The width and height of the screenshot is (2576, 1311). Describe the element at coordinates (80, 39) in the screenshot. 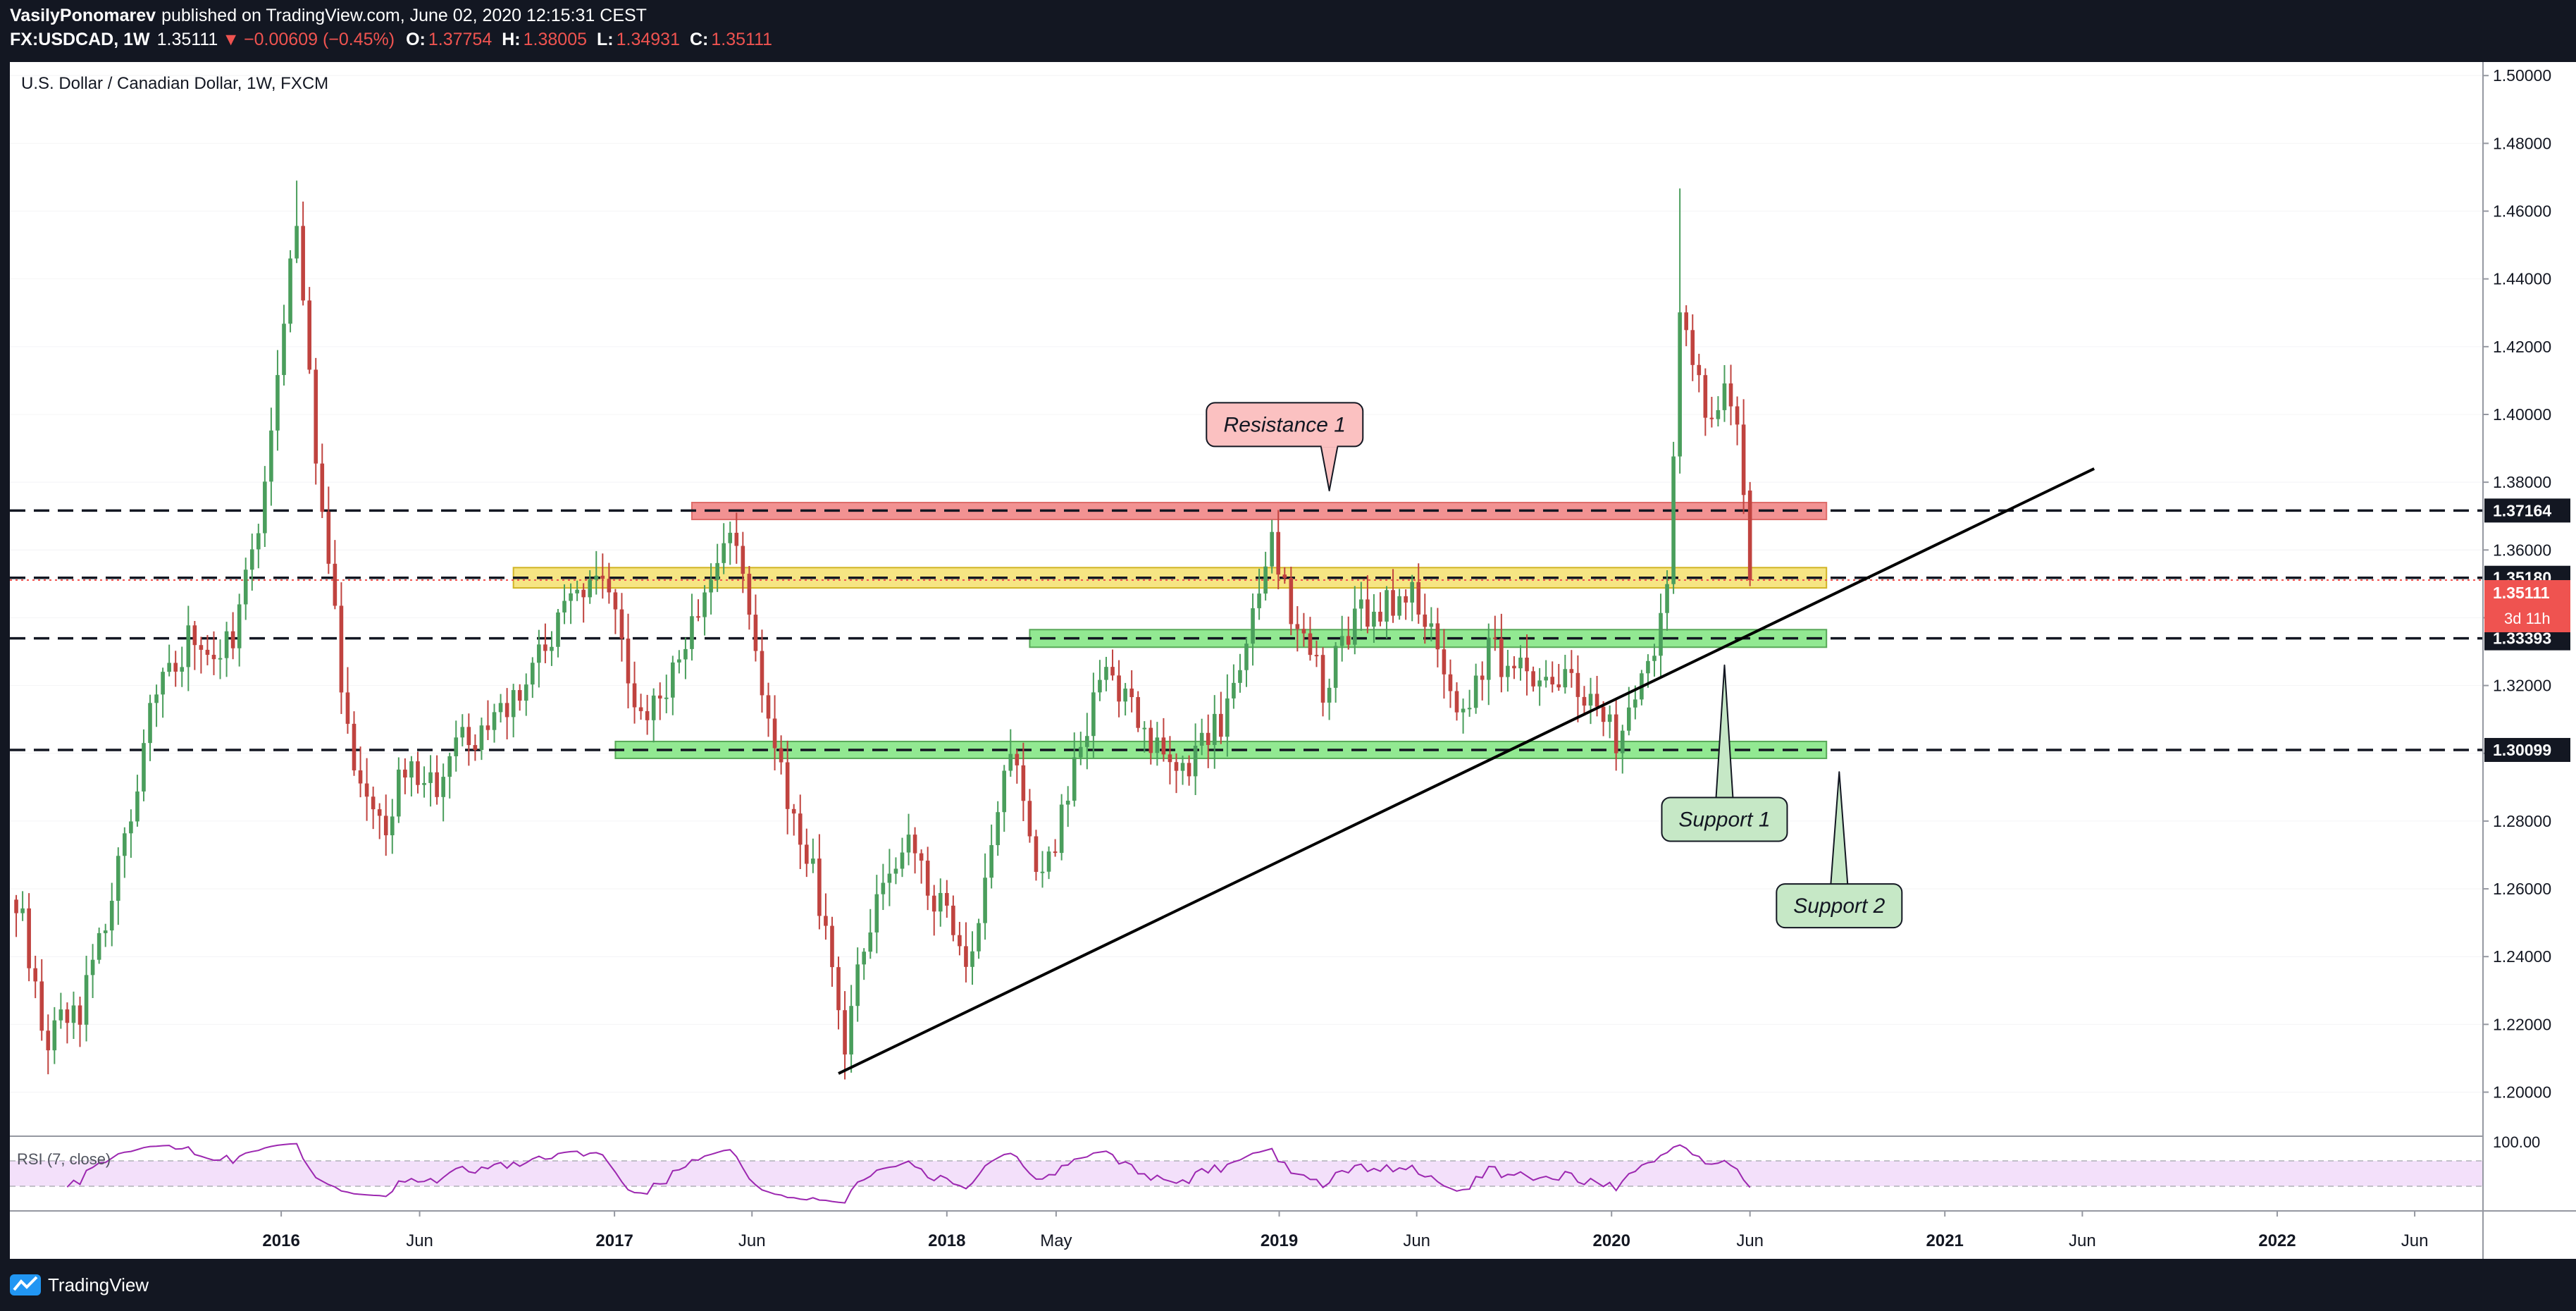

I see `symbol-label: FX:USDCAD, 1W` at that location.